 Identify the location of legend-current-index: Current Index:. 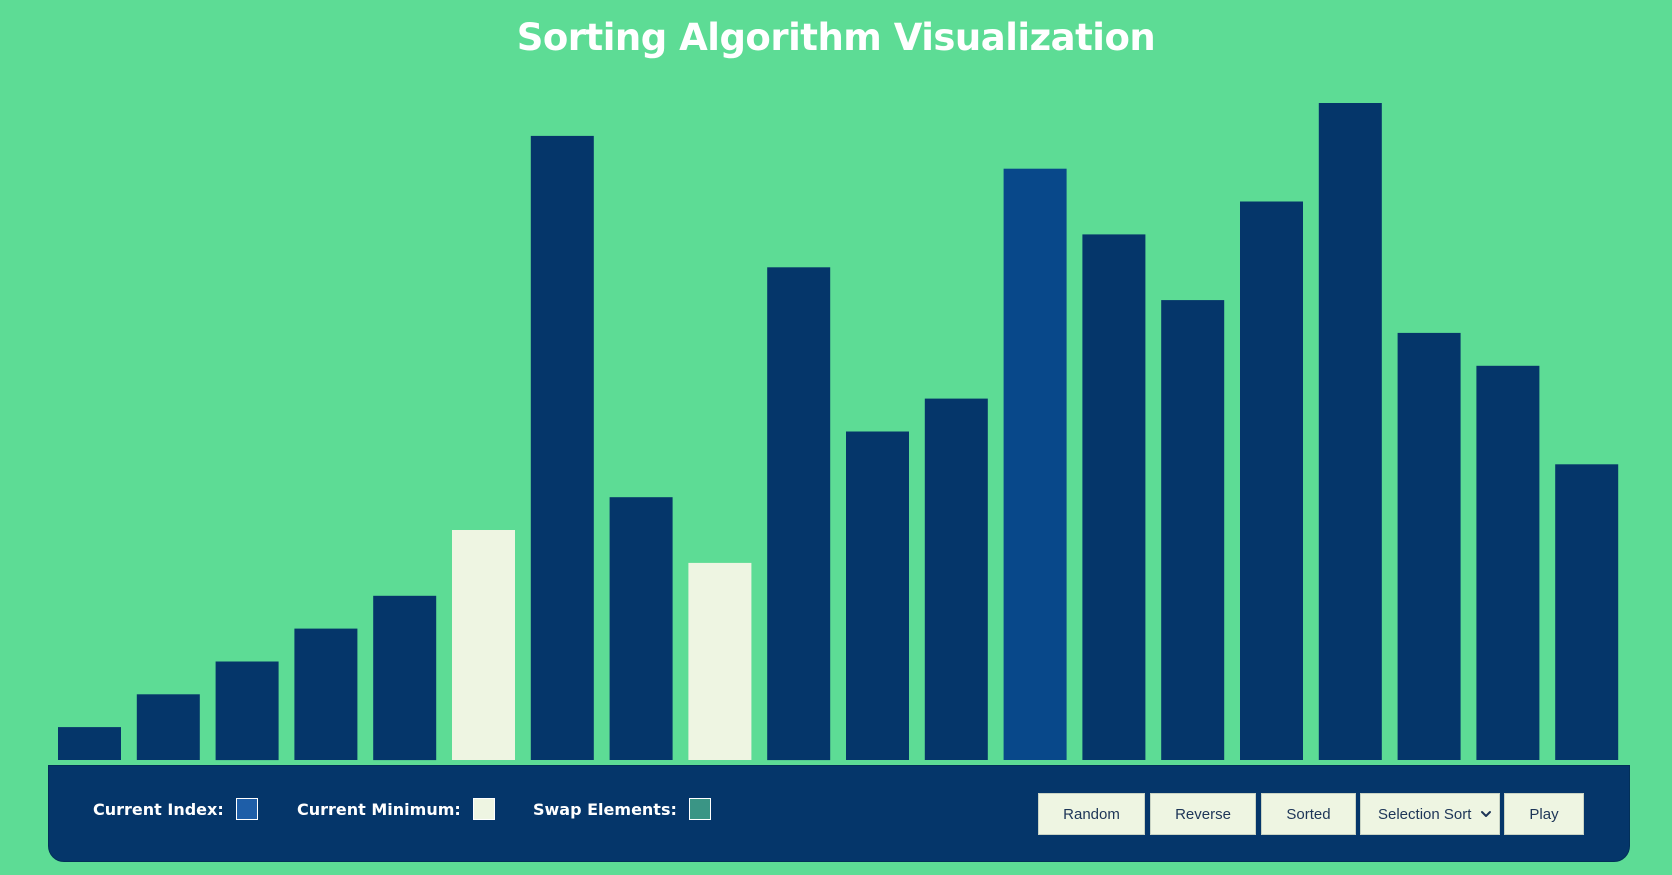
(175, 809).